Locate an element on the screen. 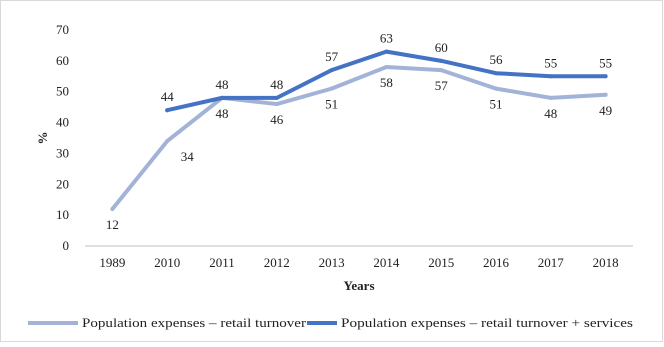 The image size is (664, 347). y-tick-label: 10 is located at coordinates (62, 214).